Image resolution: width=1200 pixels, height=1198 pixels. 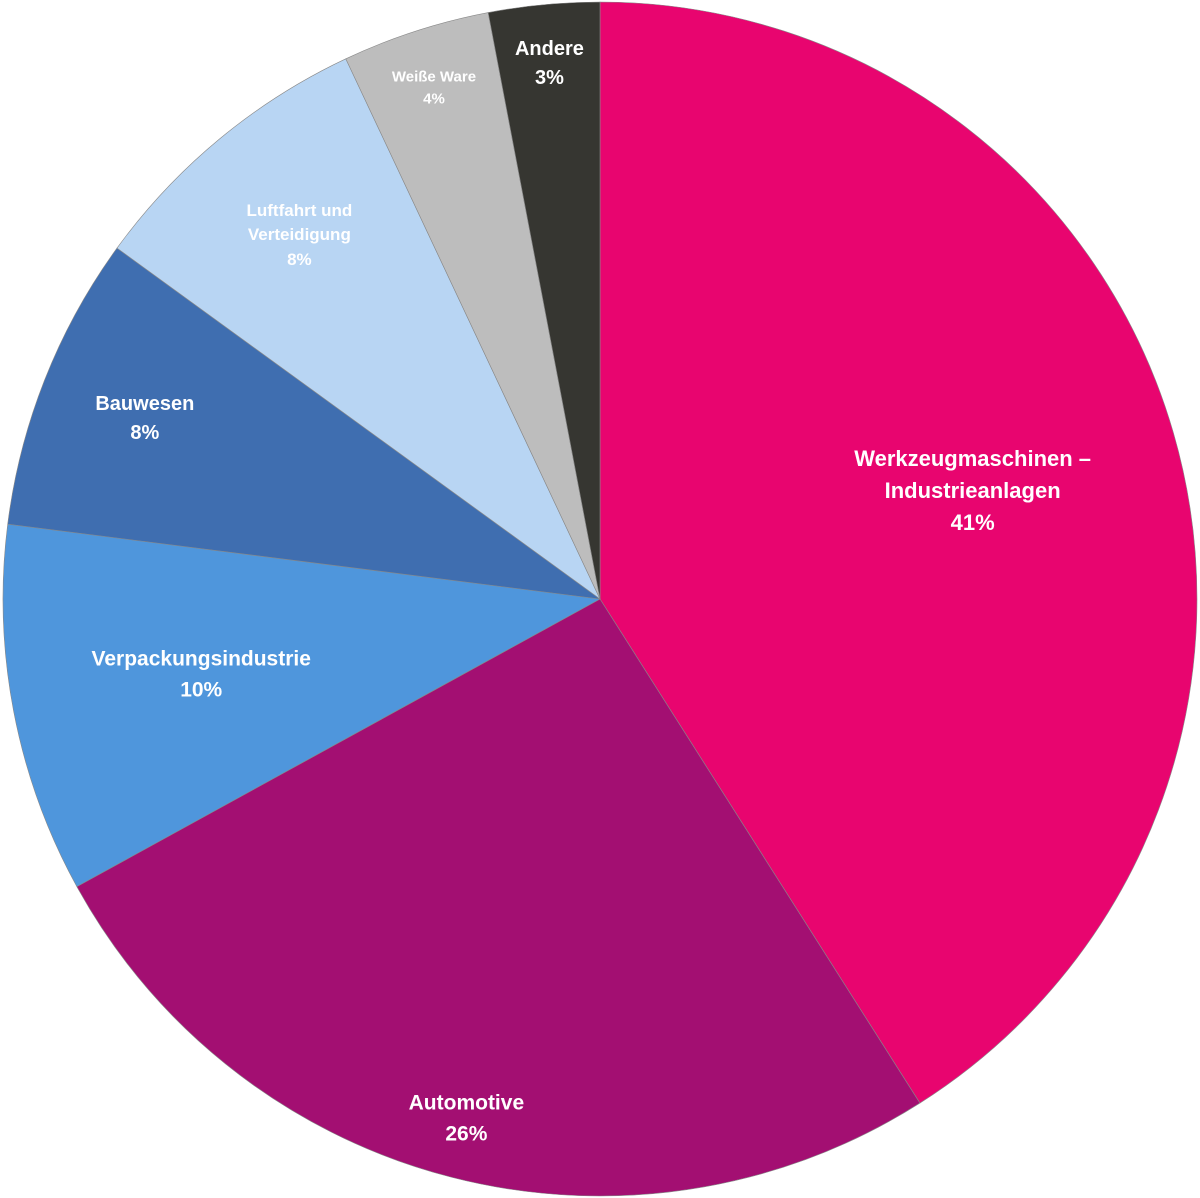 I want to click on slice-label: Automotive 26%, so click(x=466, y=1119).